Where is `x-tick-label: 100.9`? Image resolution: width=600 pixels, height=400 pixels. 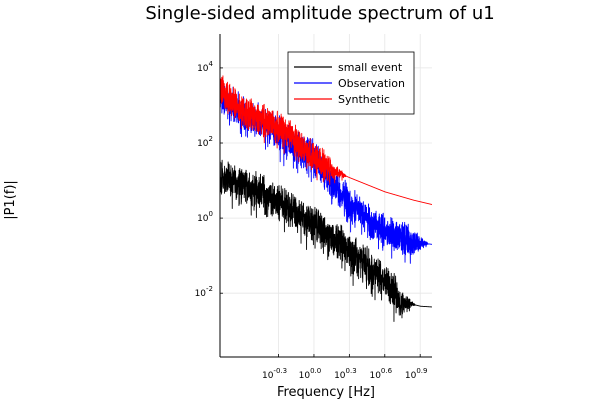 x-tick-label: 100.9 is located at coordinates (416, 374).